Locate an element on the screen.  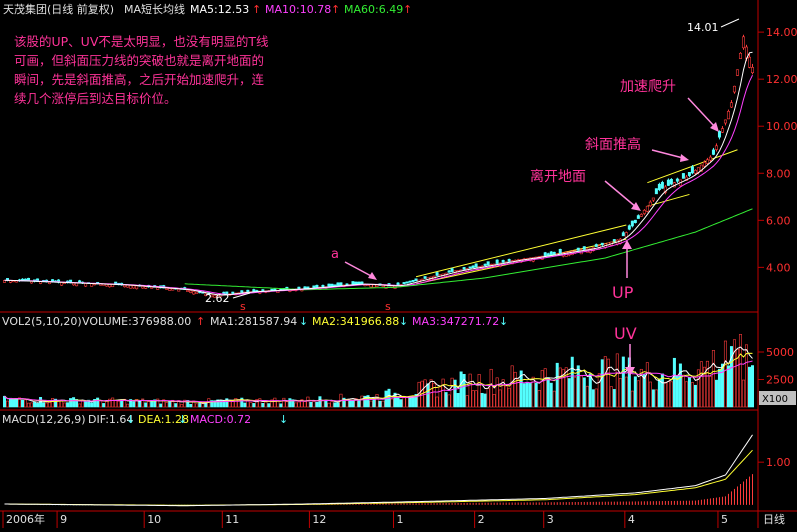
s-marker-1: s is located at coordinates (243, 306).